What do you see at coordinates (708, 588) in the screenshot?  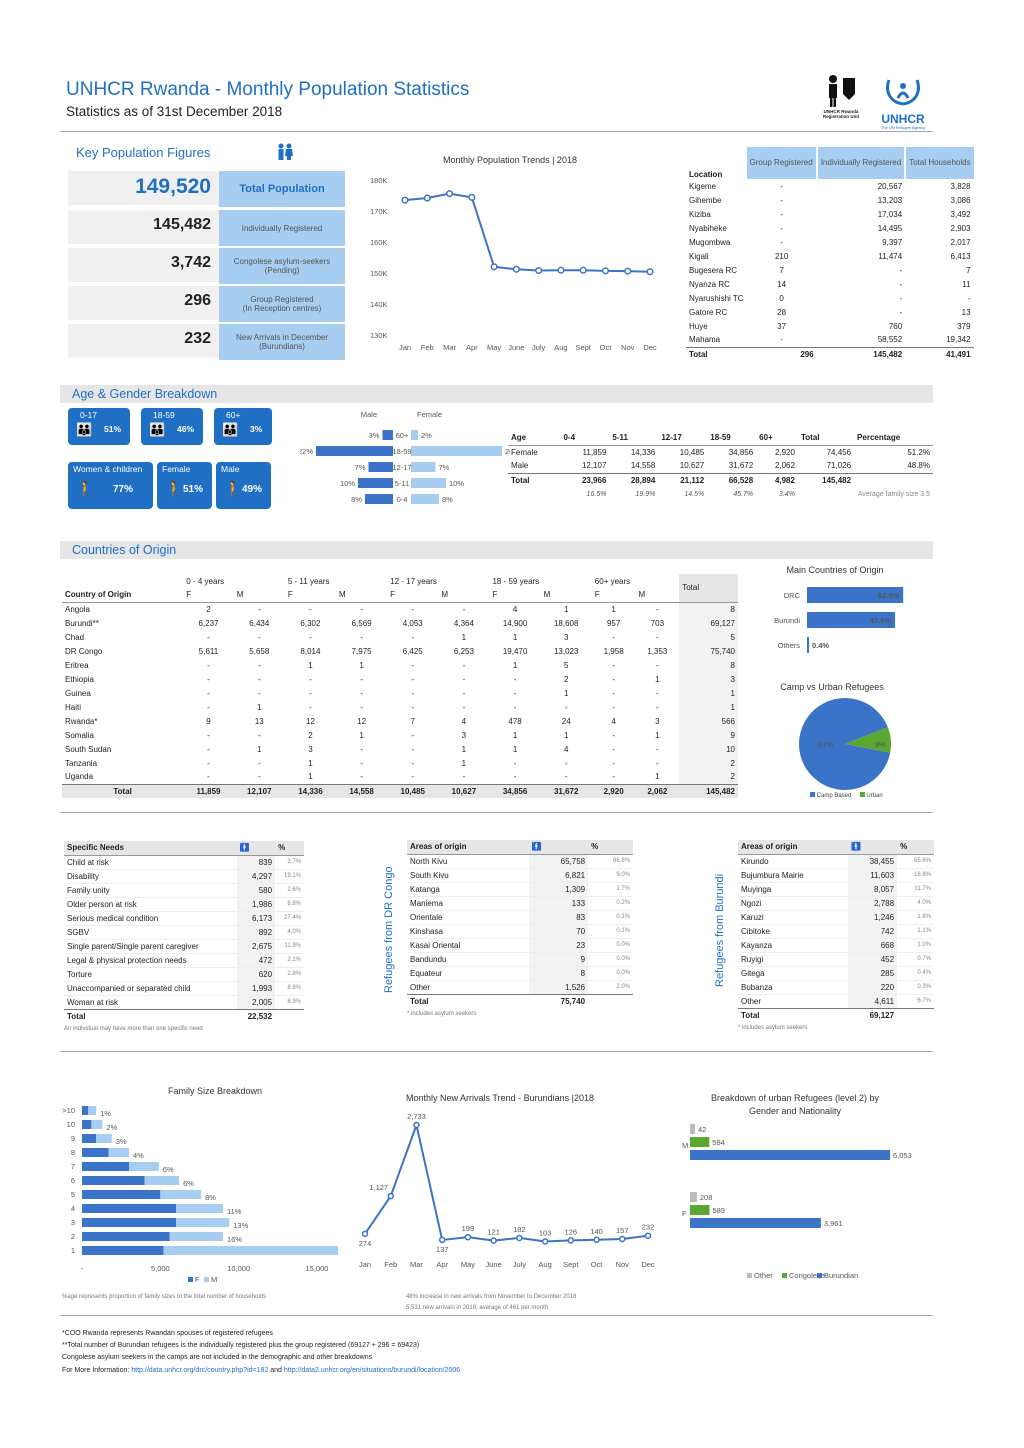 I see `age-group-head: Total` at bounding box center [708, 588].